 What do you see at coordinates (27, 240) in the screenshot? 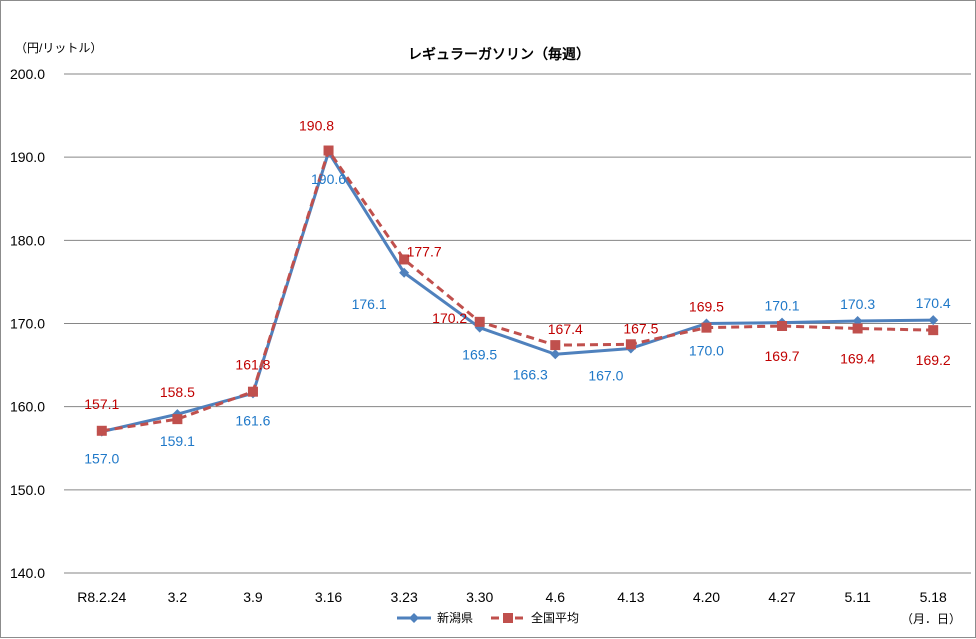
I see `y-tick-label: 180.0` at bounding box center [27, 240].